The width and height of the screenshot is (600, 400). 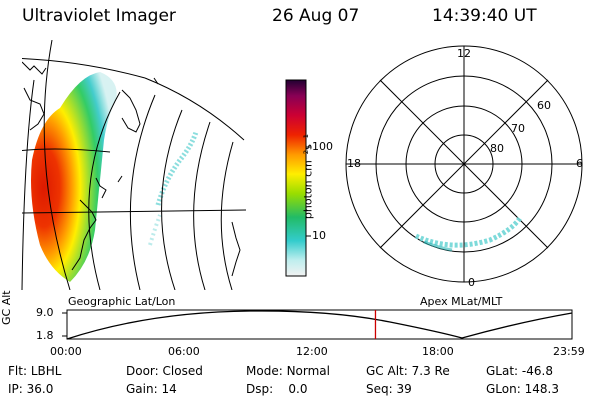 What do you see at coordinates (66, 351) in the screenshot?
I see `alt-xtick-label: 00:00` at bounding box center [66, 351].